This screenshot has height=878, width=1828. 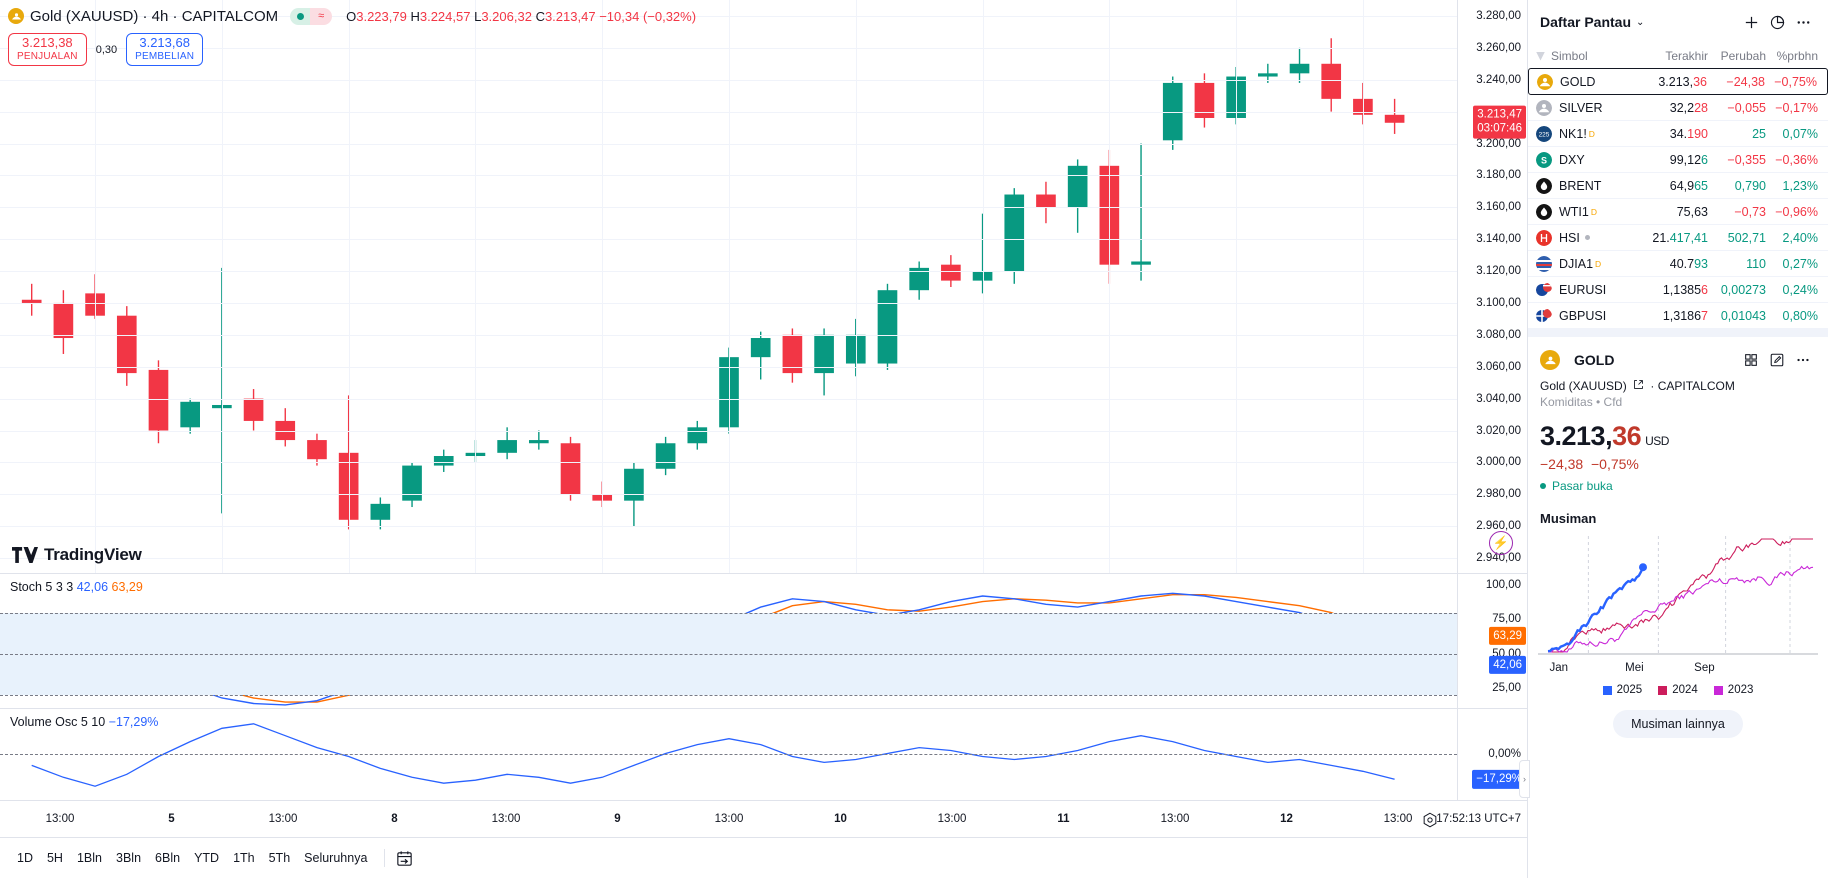 What do you see at coordinates (1498, 271) in the screenshot?
I see `price-tick: 3.120,00` at bounding box center [1498, 271].